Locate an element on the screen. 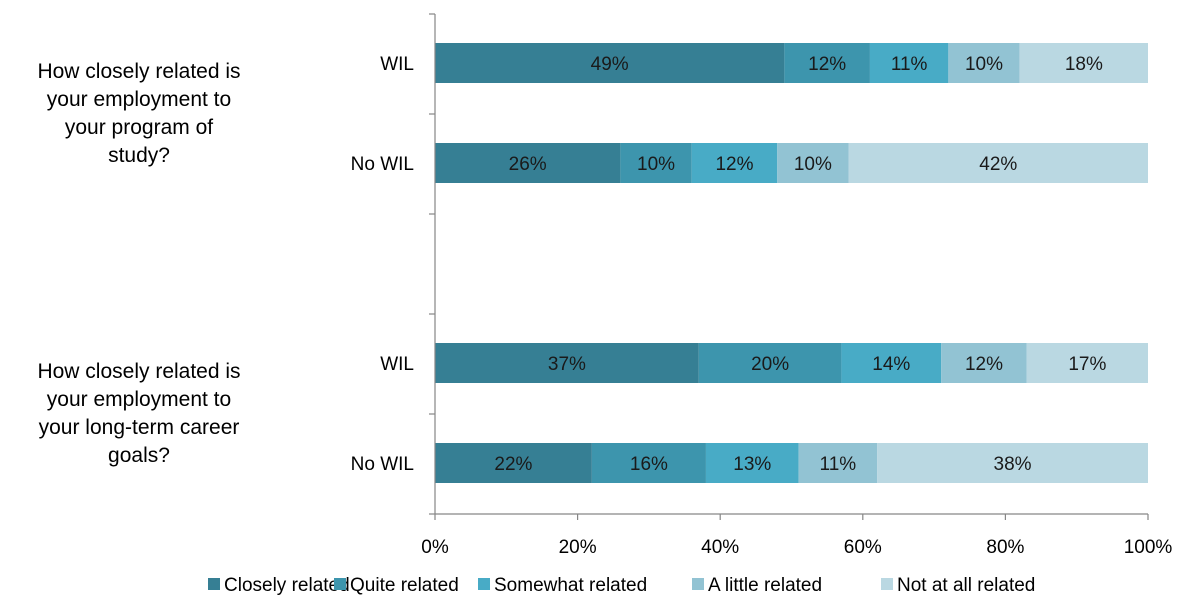  data-label: 42% is located at coordinates (998, 164).